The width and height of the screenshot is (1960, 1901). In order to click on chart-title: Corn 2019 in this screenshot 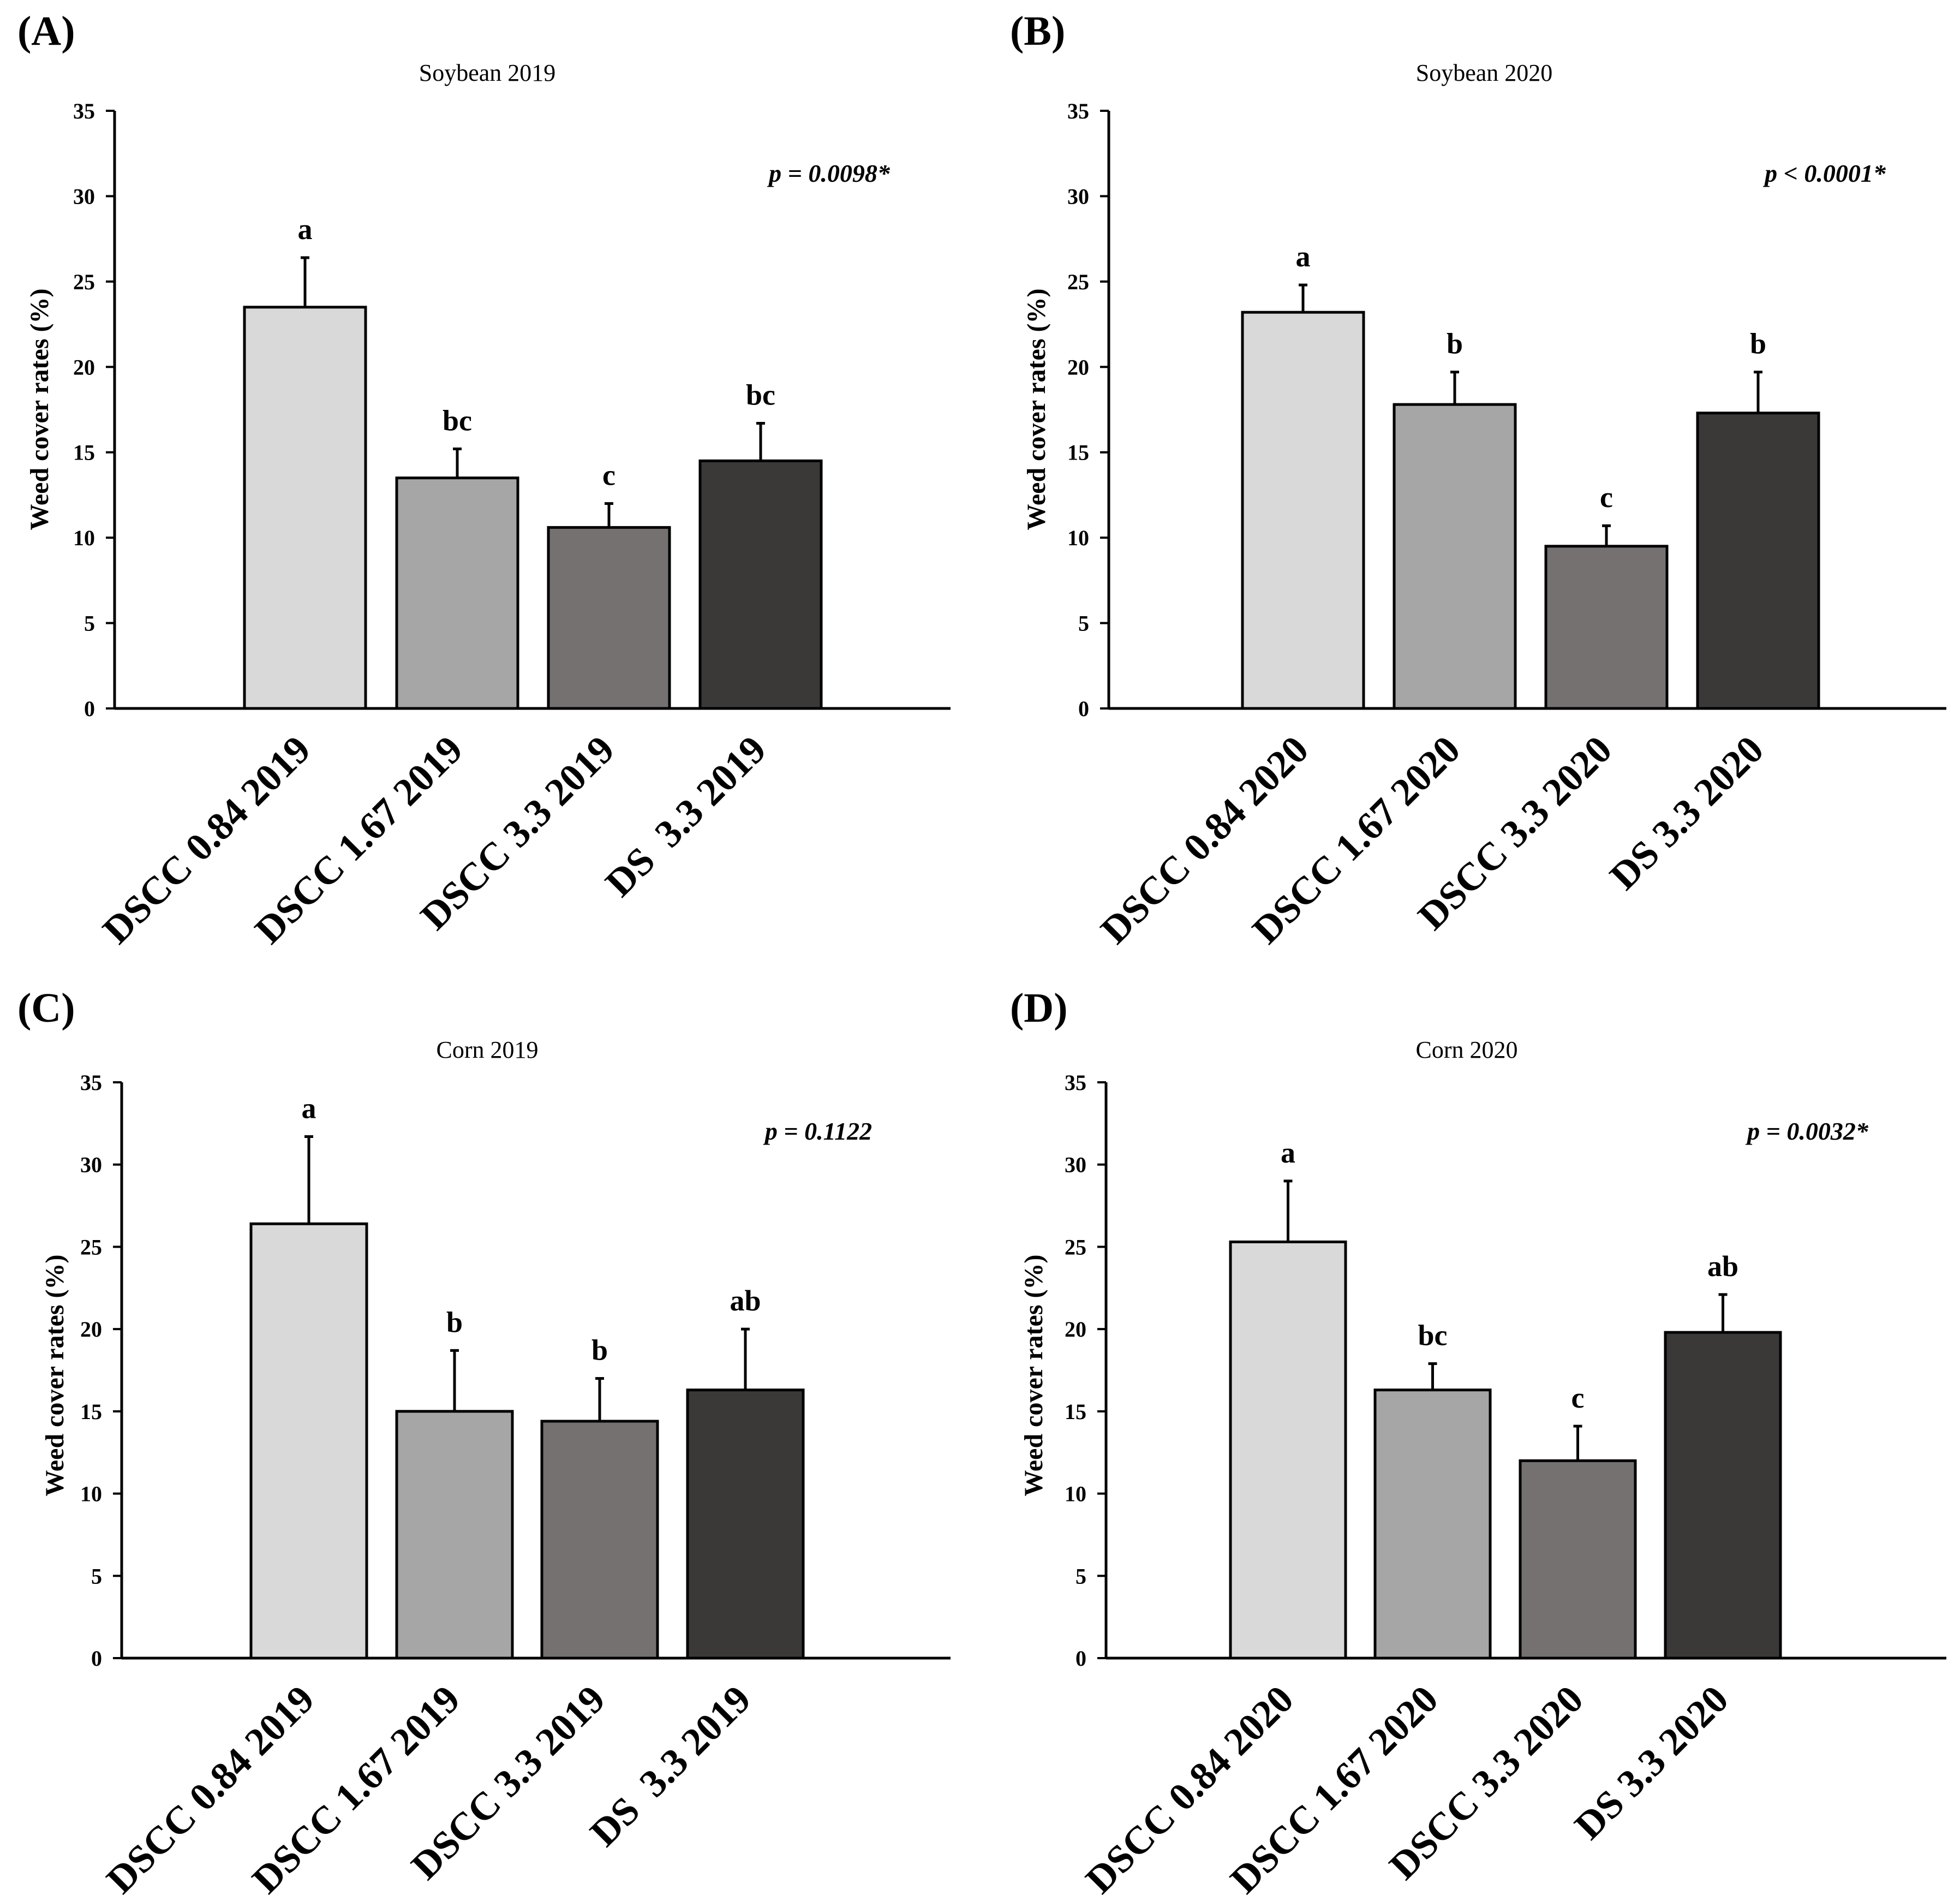, I will do `click(488, 1049)`.